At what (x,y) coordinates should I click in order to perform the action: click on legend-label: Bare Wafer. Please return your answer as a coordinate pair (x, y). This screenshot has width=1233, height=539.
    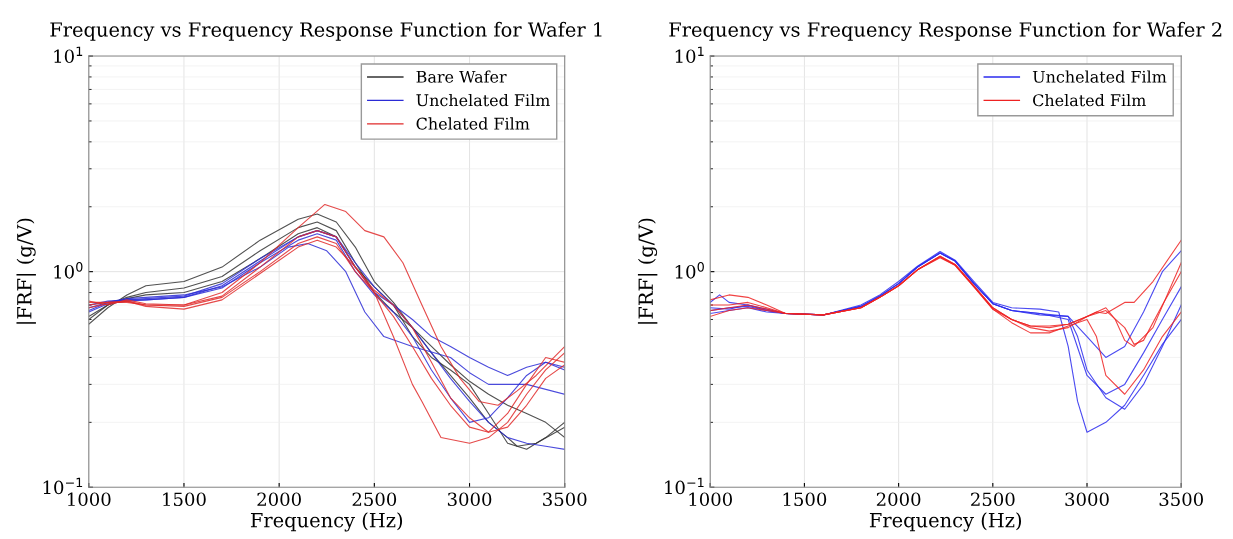
    Looking at the image, I should click on (461, 76).